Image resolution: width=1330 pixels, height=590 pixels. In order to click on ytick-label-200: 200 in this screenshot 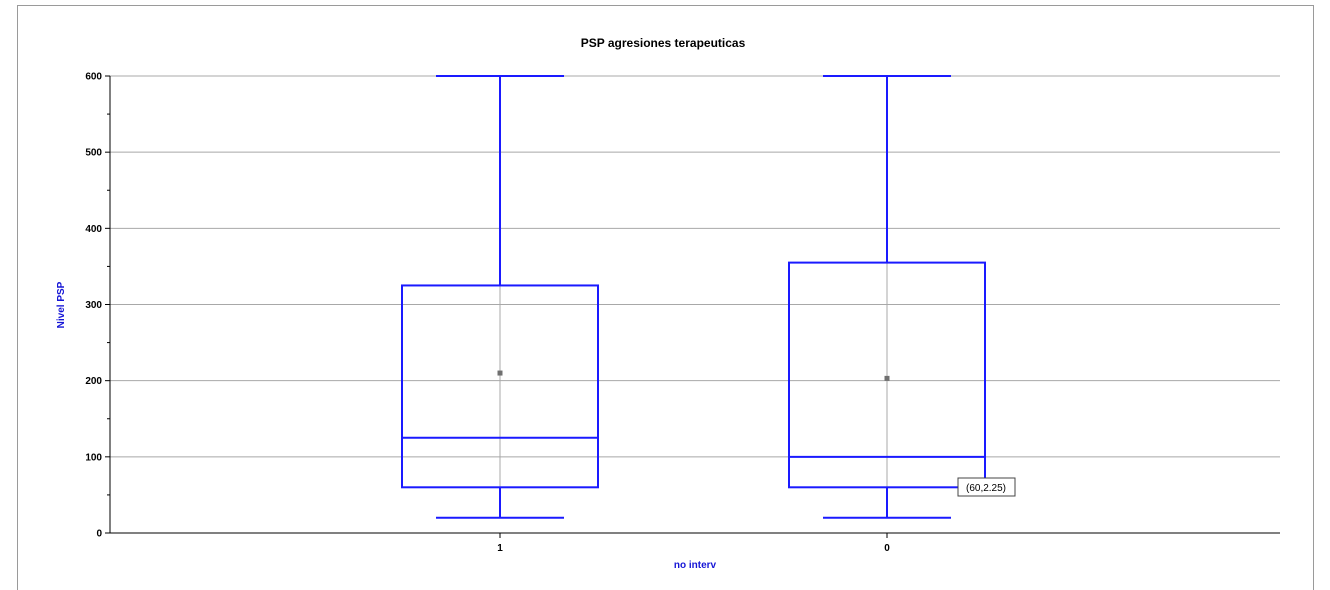, I will do `click(93, 381)`.